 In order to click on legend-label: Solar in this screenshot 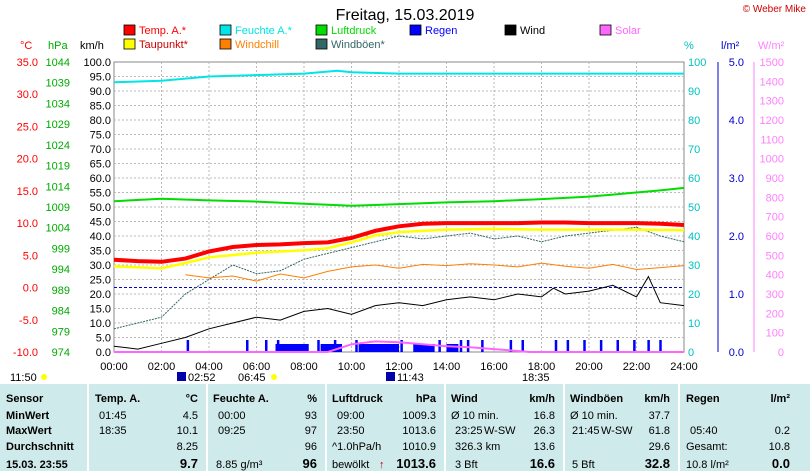, I will do `click(628, 31)`.